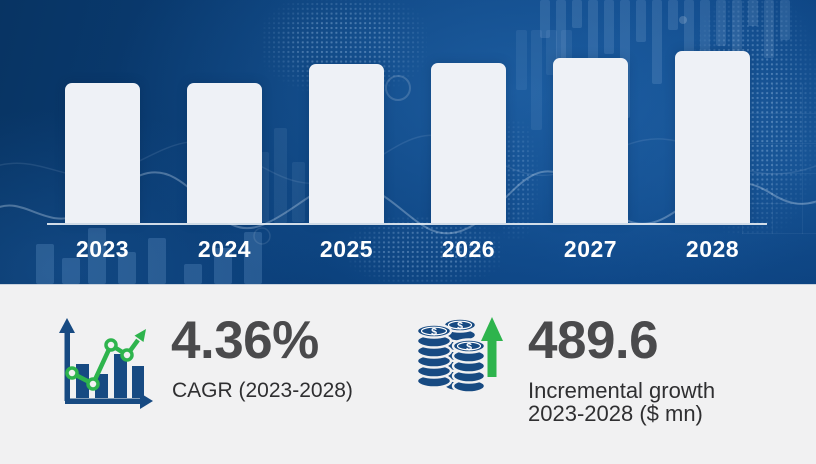  I want to click on year-label-2025: 2025, so click(346, 249).